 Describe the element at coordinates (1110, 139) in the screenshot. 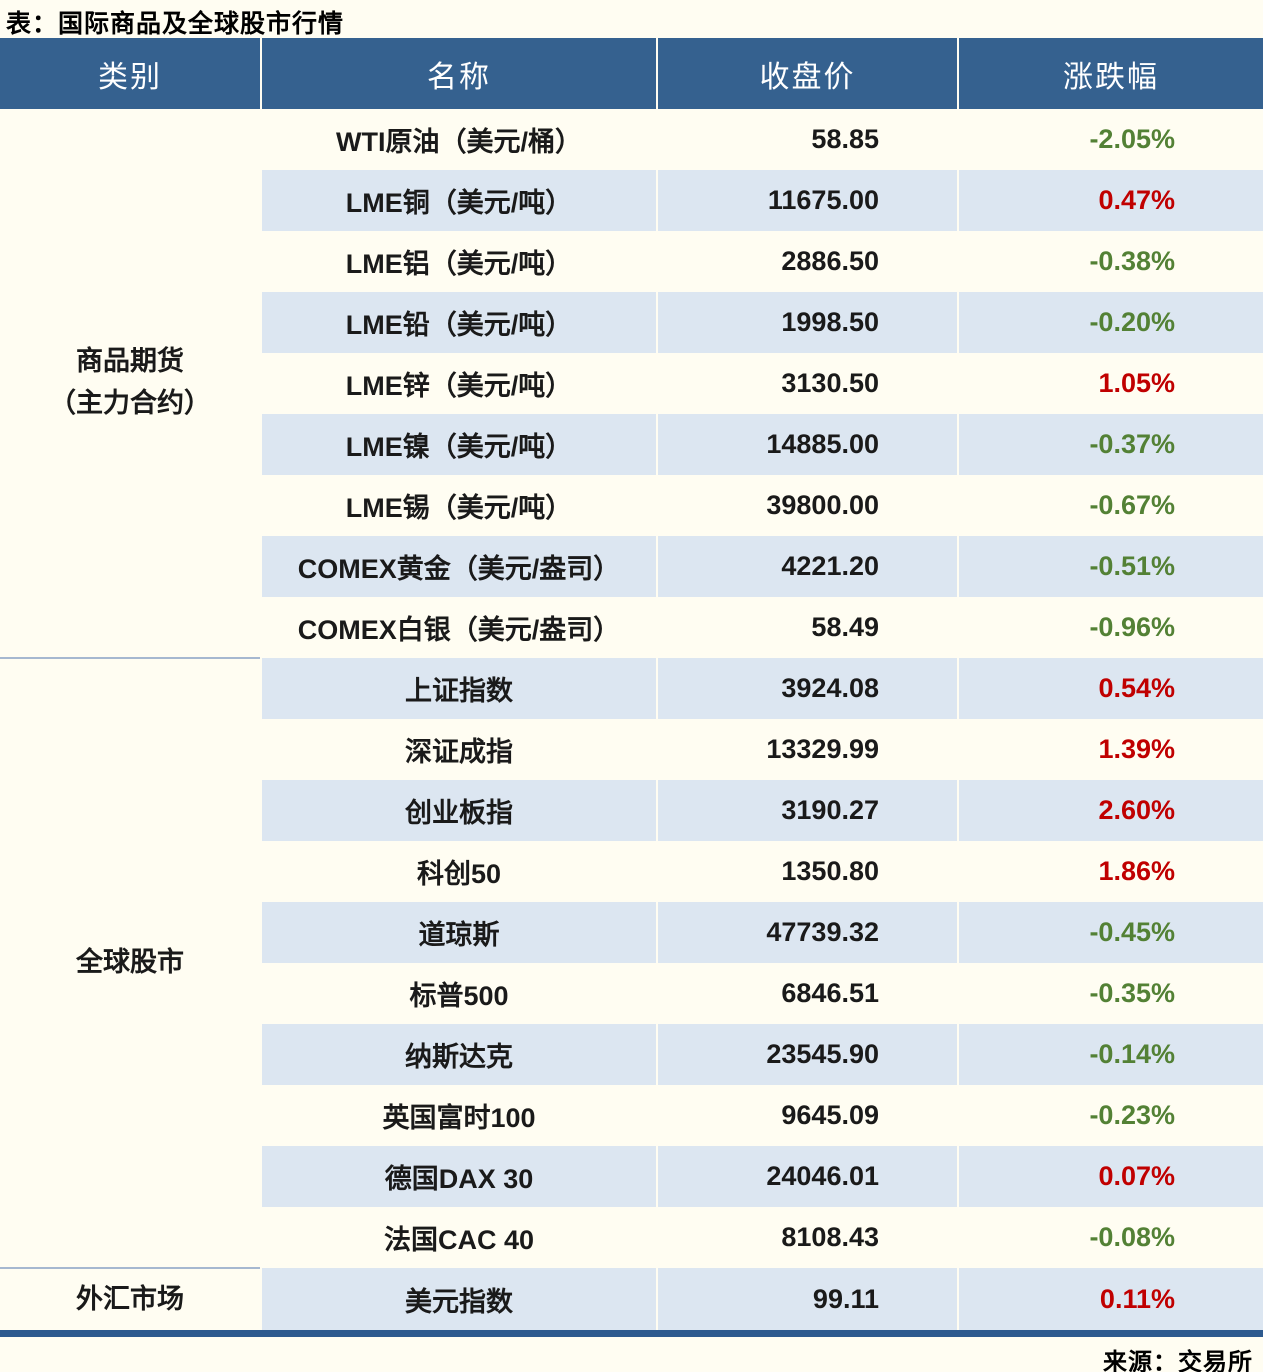

I see `change-cell: -2.05%` at that location.